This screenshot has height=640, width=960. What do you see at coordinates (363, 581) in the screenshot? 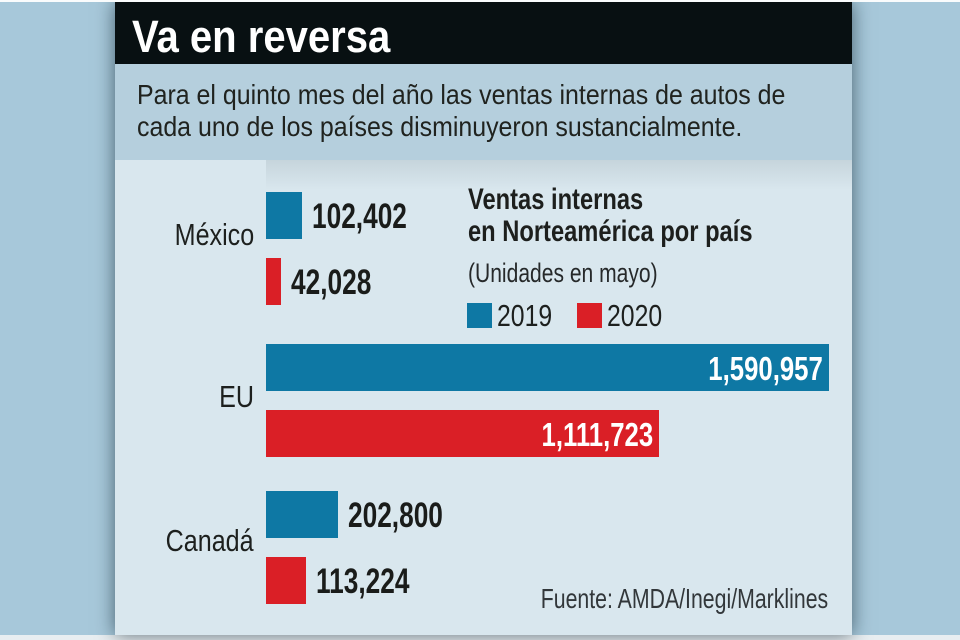
I see `value-label-2020-canada: 113,224` at bounding box center [363, 581].